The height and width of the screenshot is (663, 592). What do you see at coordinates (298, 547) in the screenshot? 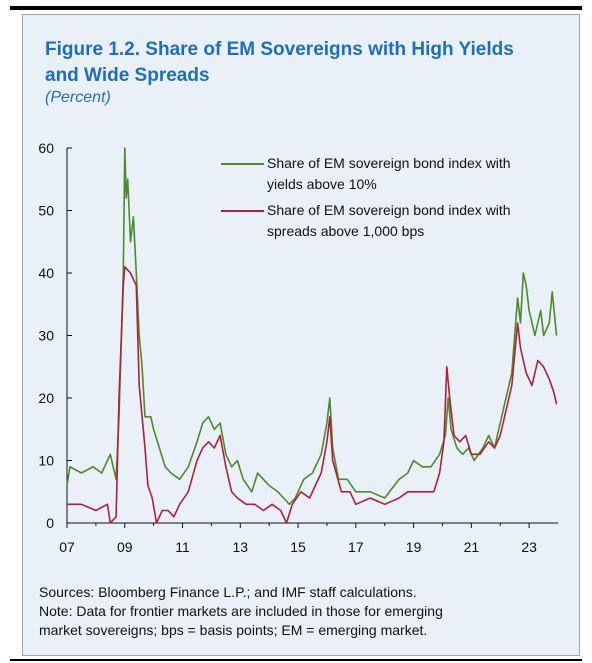
I see `x-tick-label: 15` at bounding box center [298, 547].